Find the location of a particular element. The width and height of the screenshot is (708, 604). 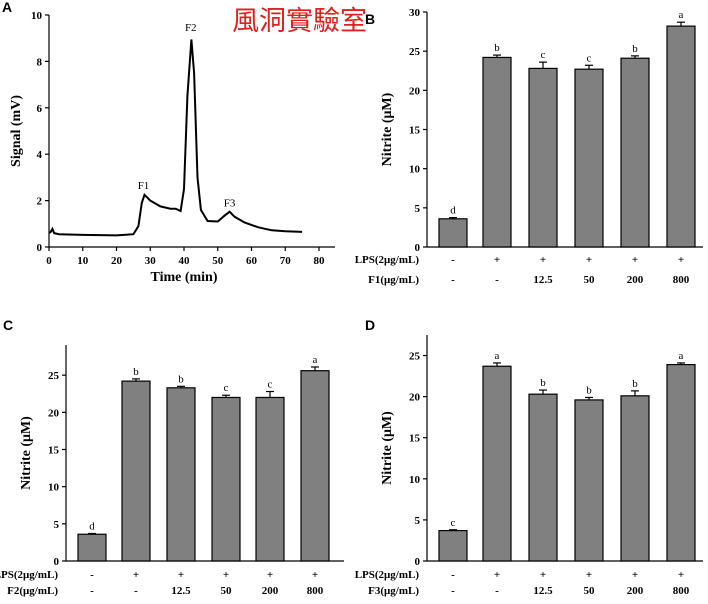

peak-label-f3: F3 is located at coordinates (230, 203).